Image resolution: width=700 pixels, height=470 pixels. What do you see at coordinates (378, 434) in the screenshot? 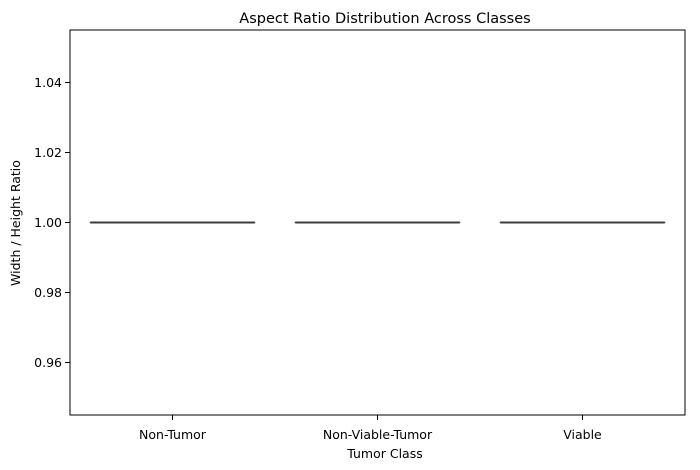
I see `x-tick-label: Non-Viable-Tumor` at bounding box center [378, 434].